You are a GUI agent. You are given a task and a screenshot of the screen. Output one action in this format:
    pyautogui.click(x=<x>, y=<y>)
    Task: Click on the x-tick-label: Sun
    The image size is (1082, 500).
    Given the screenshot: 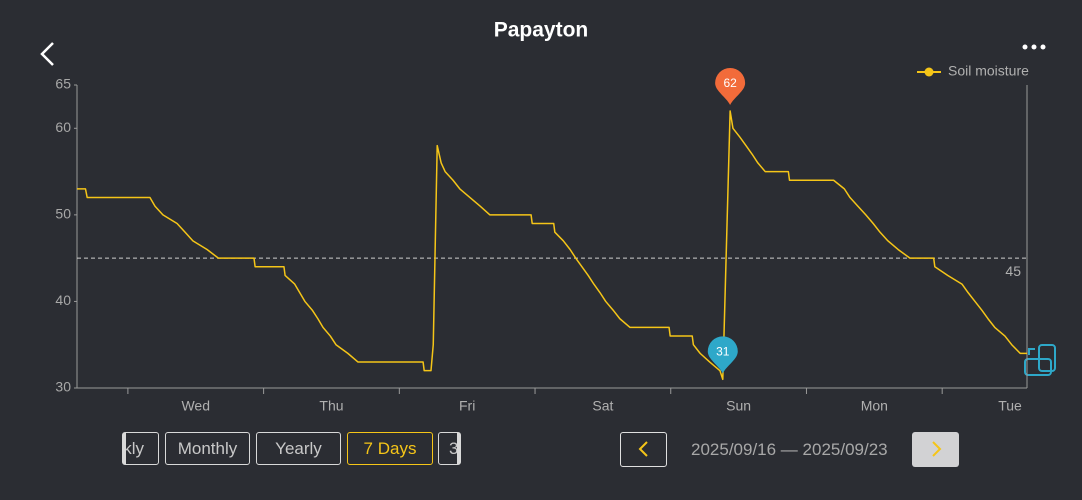 What is the action you would take?
    pyautogui.click(x=738, y=406)
    